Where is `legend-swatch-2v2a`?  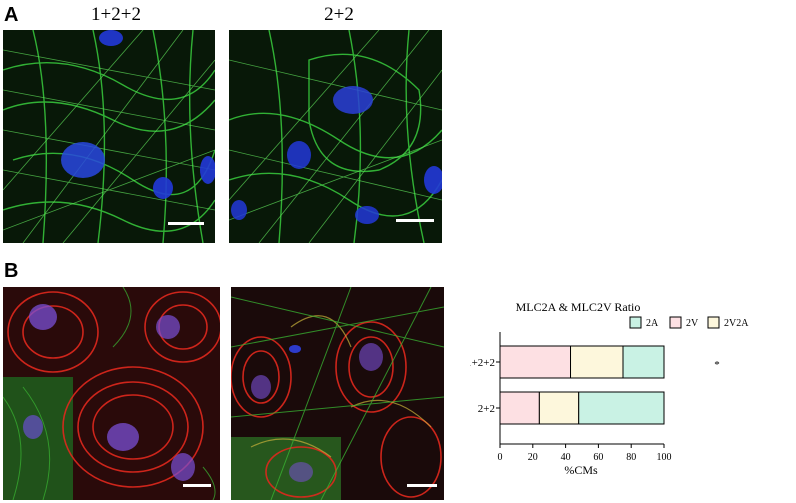
legend-swatch-2v2a is located at coordinates (713, 322).